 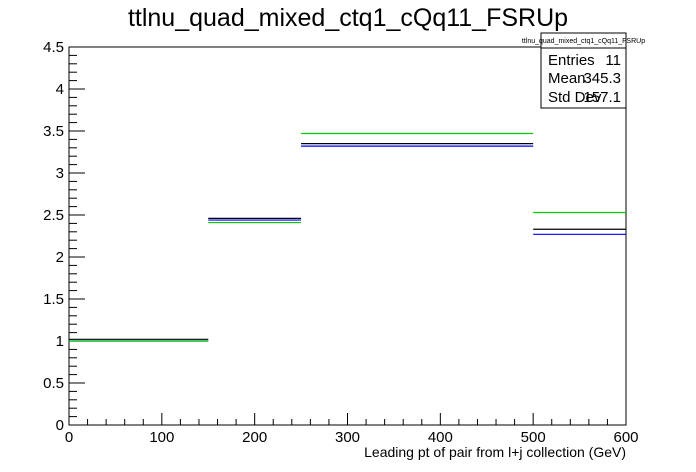 What do you see at coordinates (60, 257) in the screenshot?
I see `y-tick-label: 2` at bounding box center [60, 257].